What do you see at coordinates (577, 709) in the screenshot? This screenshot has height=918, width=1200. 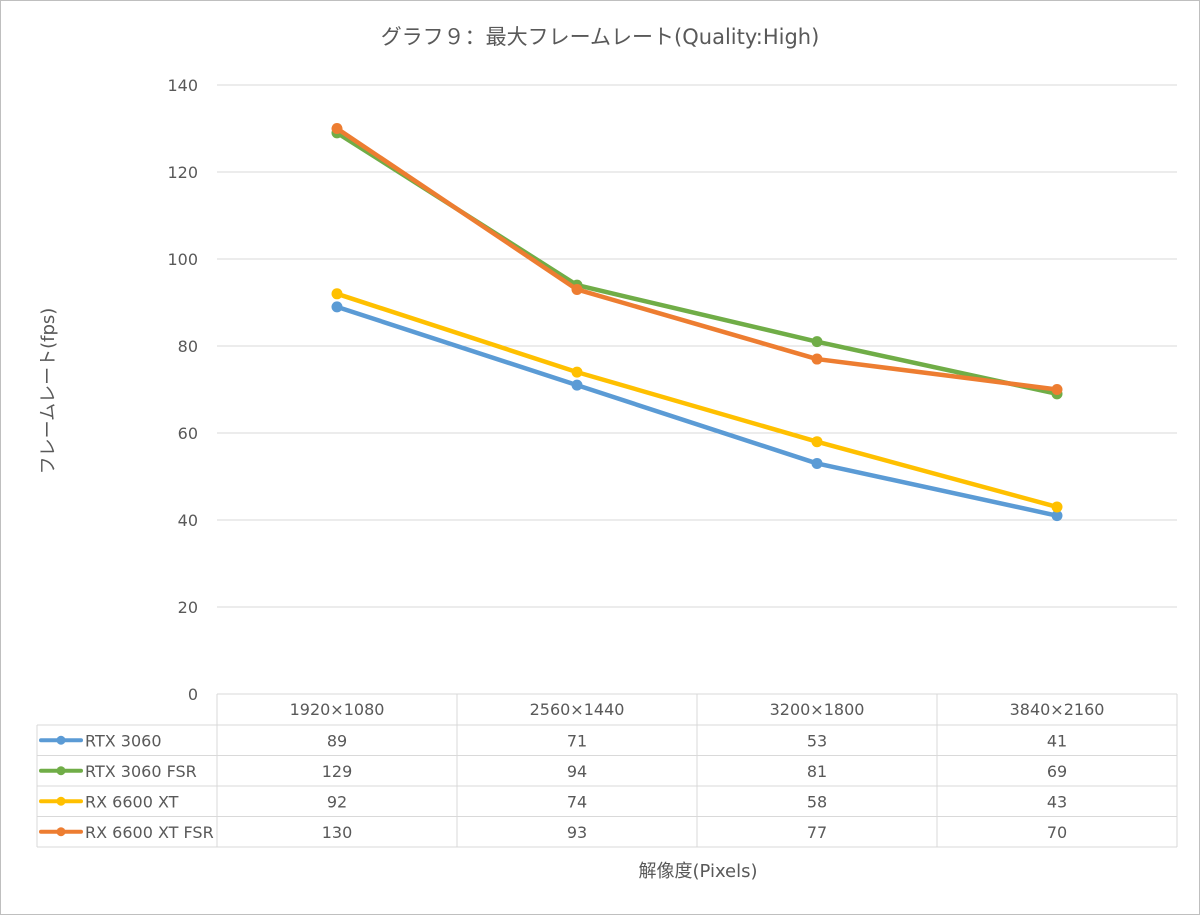 I see `x-category-label: 2560×1440` at bounding box center [577, 709].